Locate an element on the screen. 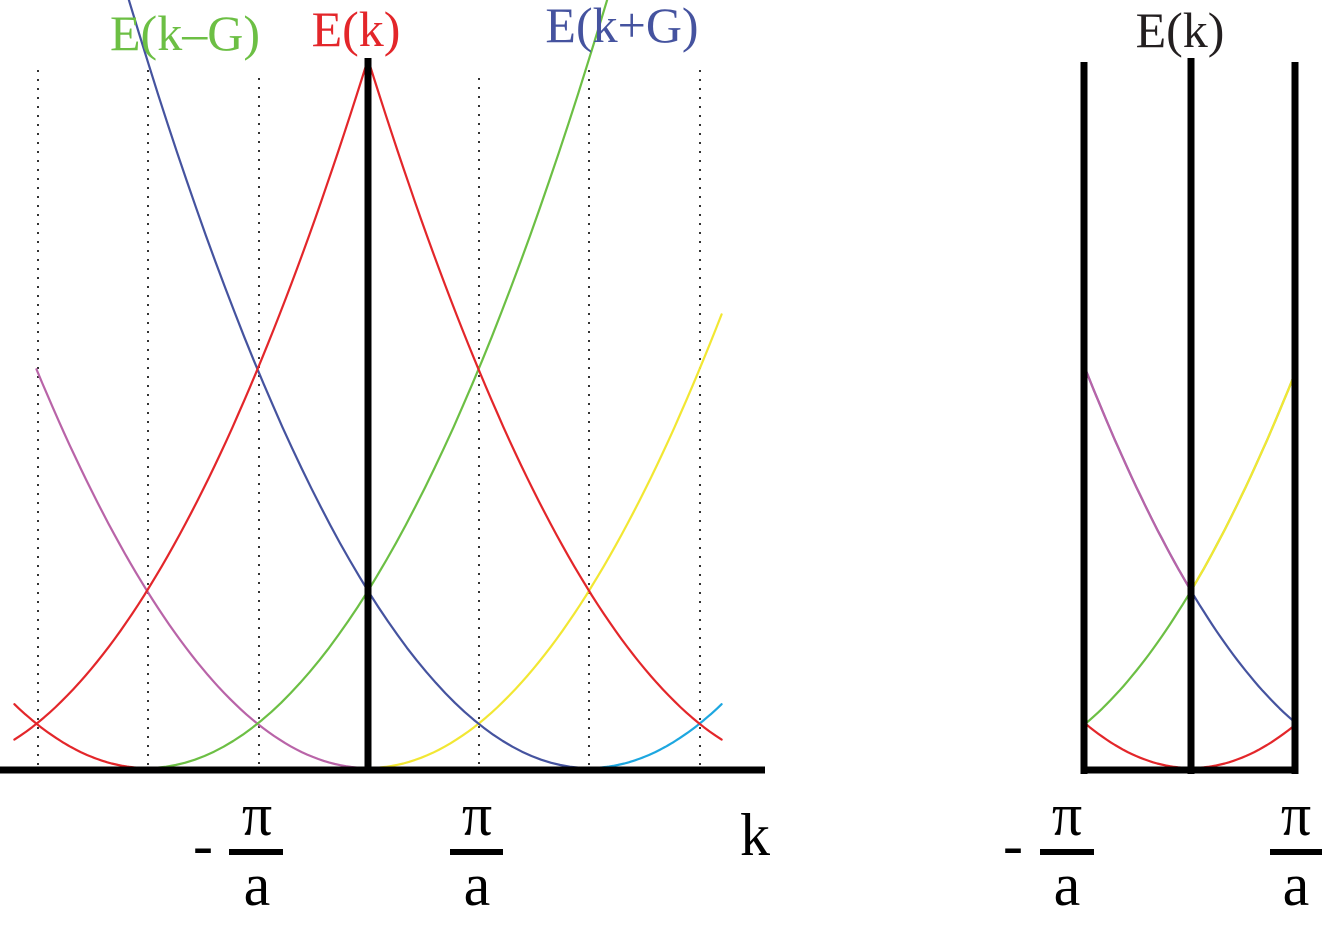  tick-pi-over-a: π a is located at coordinates (476, 850).